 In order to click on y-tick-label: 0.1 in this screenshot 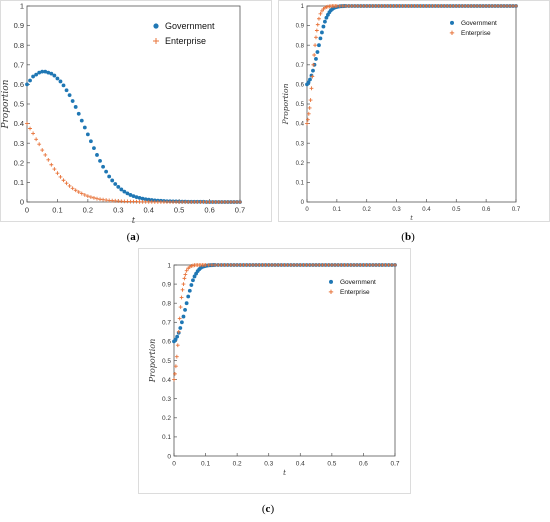, I will do `click(300, 184)`.